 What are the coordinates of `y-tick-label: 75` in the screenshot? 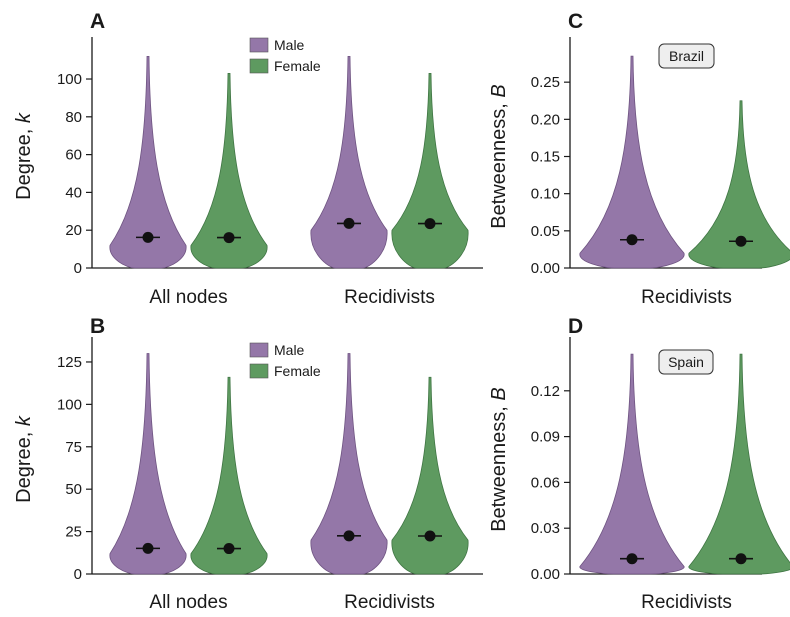 It's located at (73, 447).